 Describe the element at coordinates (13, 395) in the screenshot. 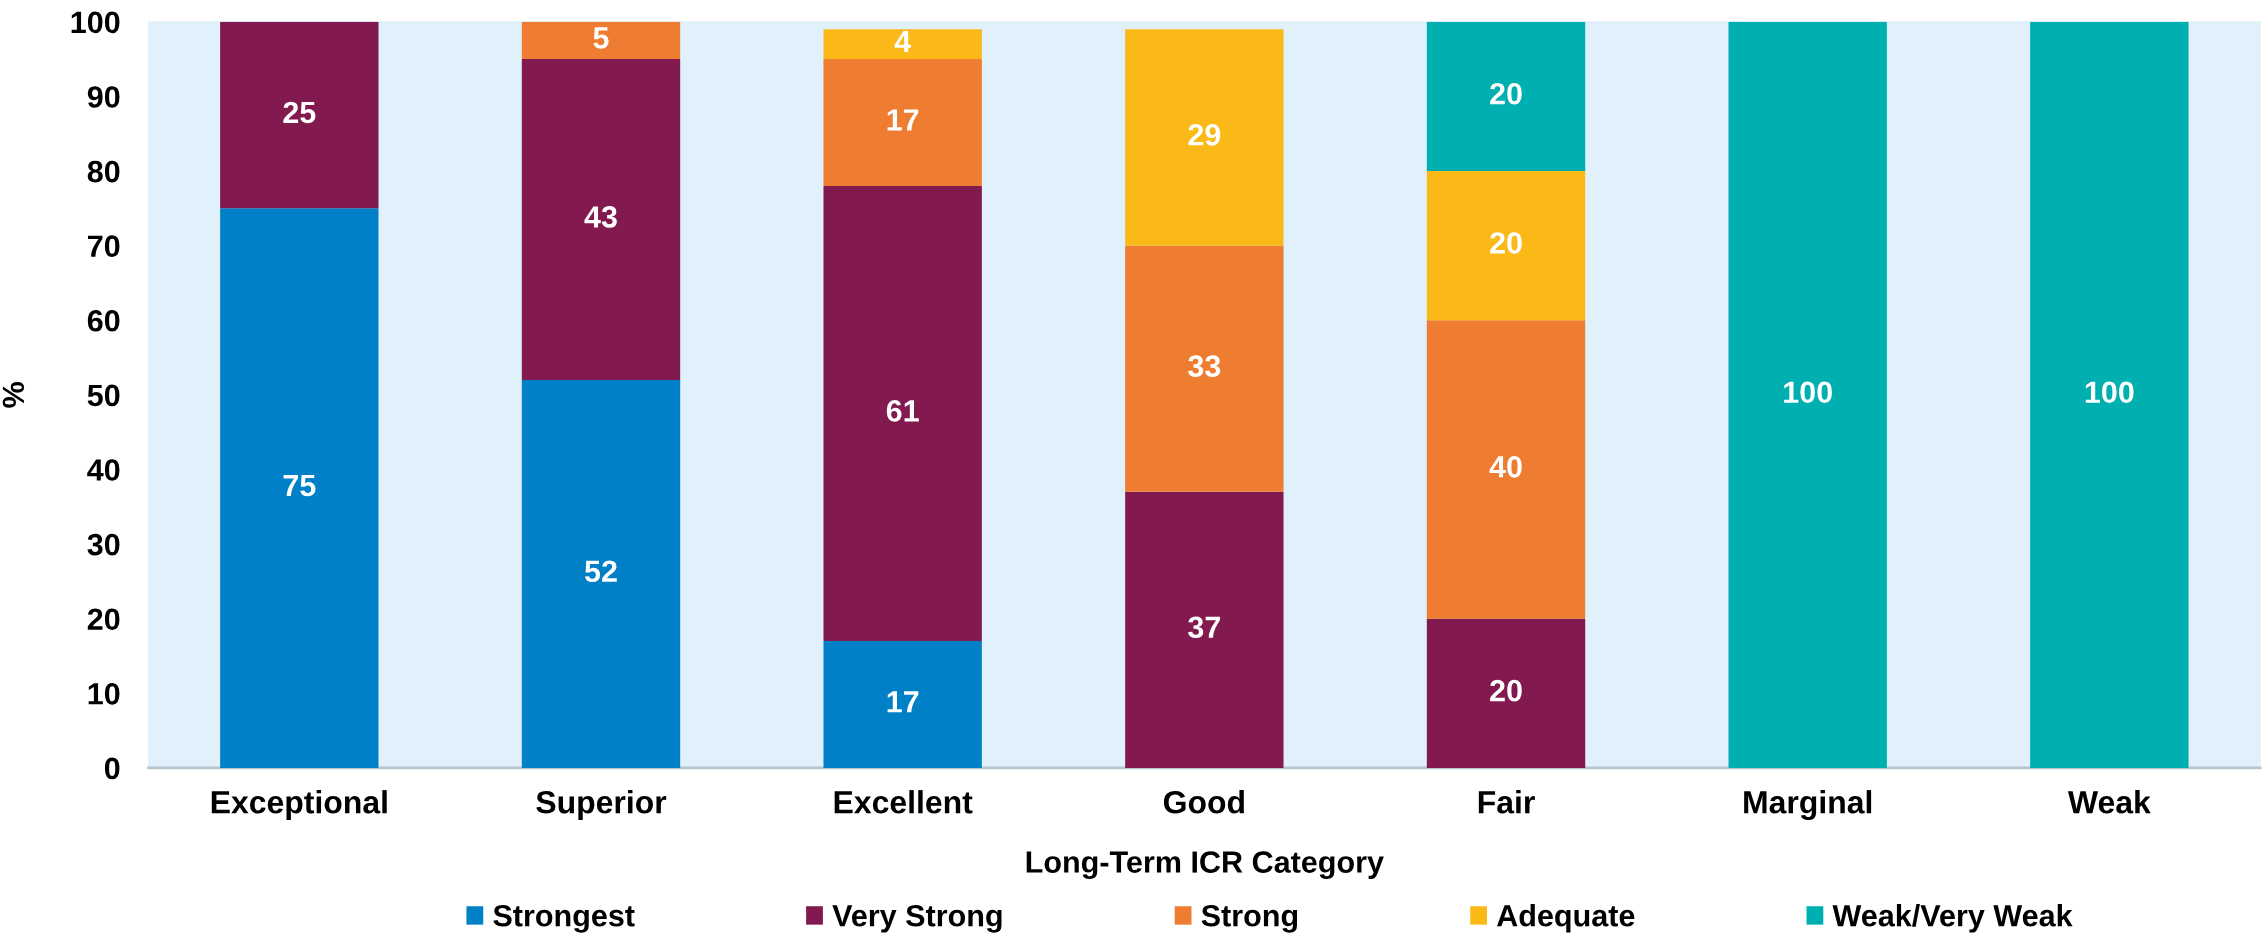

I see `y-axis-title: %` at that location.